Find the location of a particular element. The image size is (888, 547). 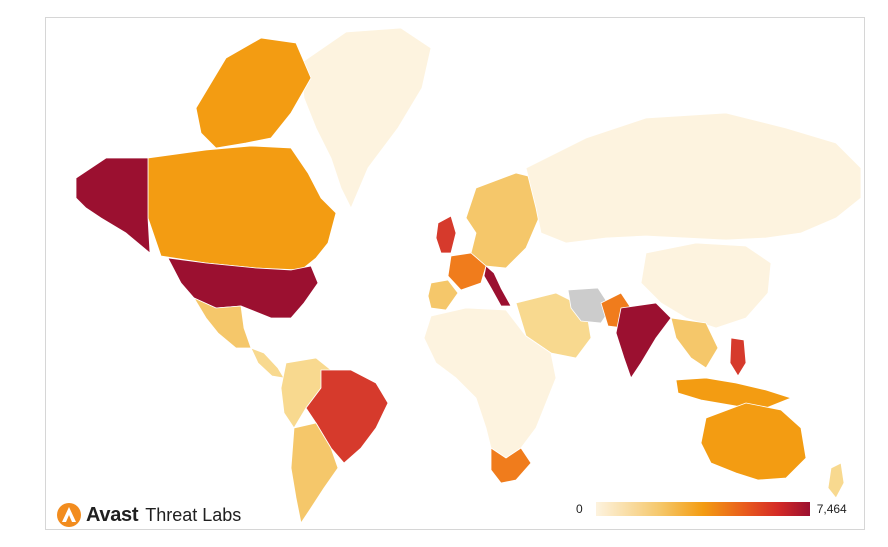

brand-name: Avast is located at coordinates (112, 514).